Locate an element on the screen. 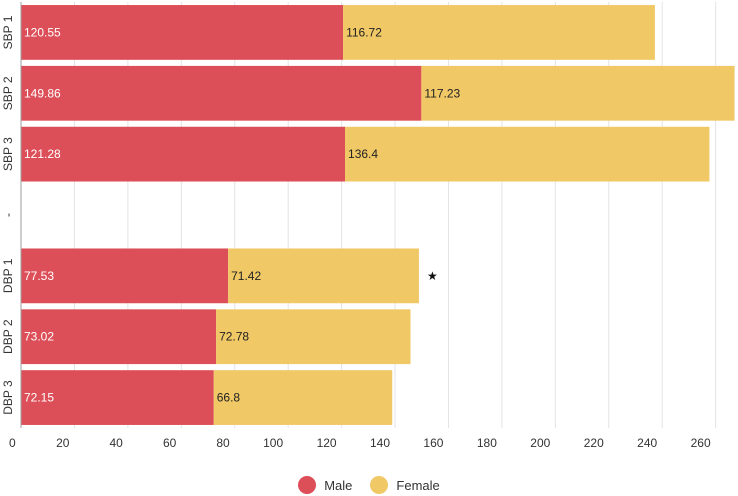  category-label-dbp-1: DBP 1 is located at coordinates (8, 275).